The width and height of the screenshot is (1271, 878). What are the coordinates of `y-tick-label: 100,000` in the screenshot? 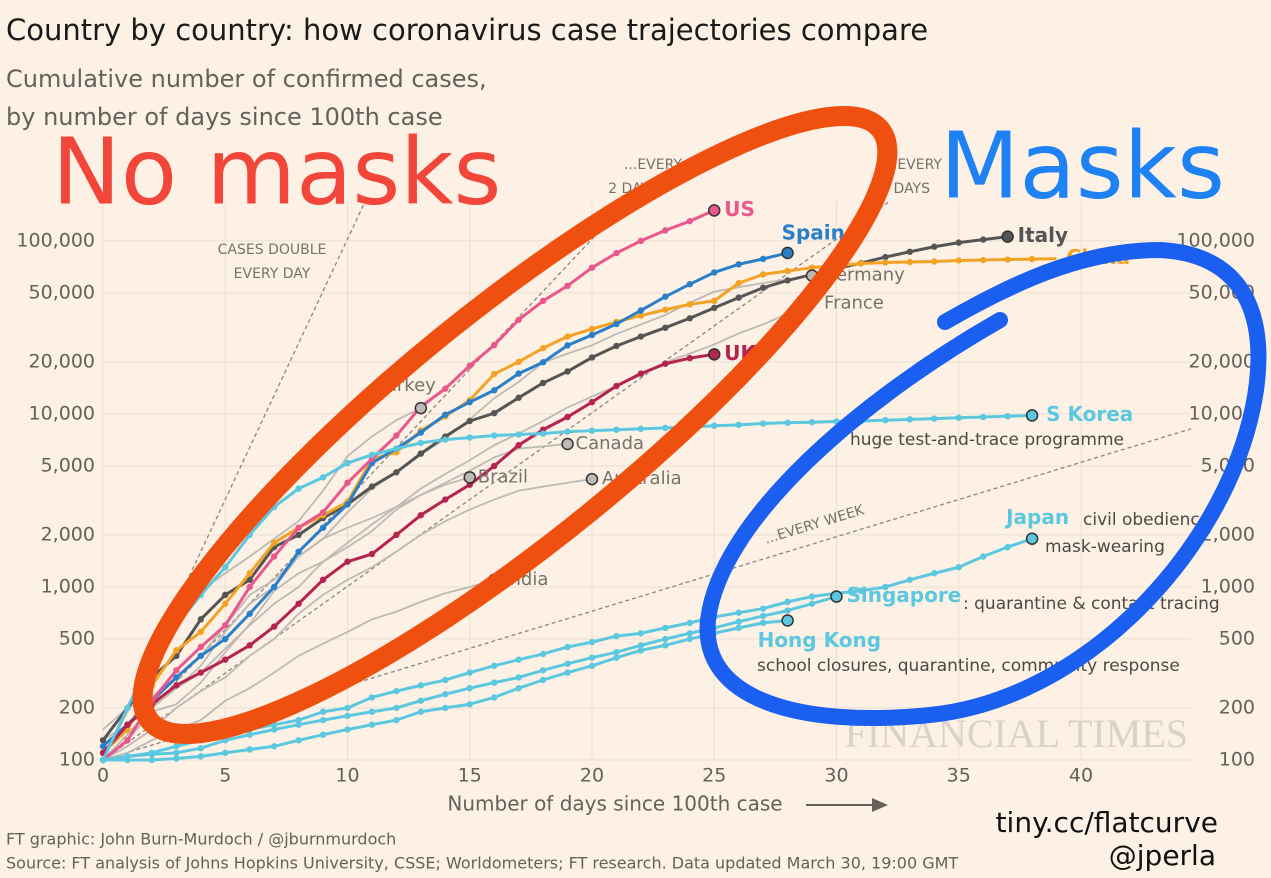 It's located at (55, 240).